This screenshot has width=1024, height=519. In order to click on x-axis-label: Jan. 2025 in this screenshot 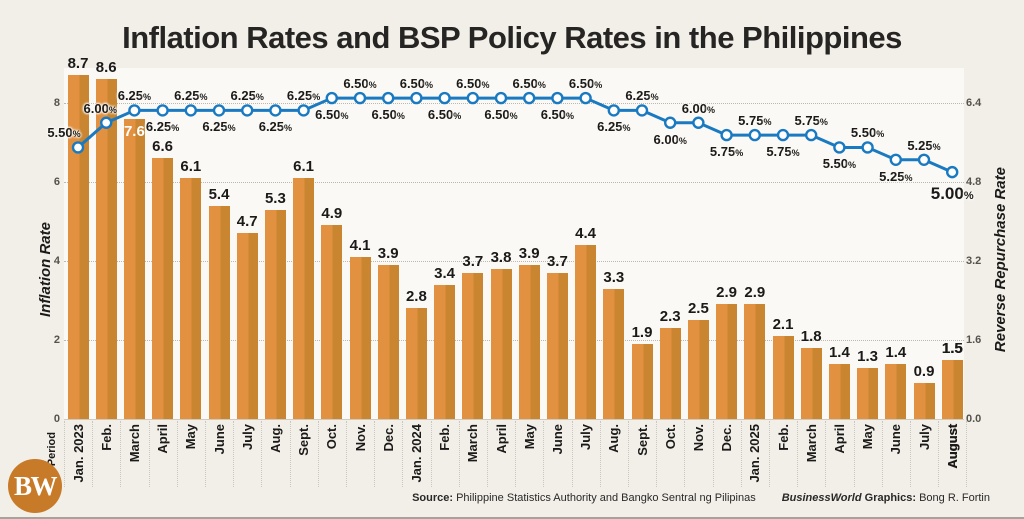, I will do `click(755, 453)`.